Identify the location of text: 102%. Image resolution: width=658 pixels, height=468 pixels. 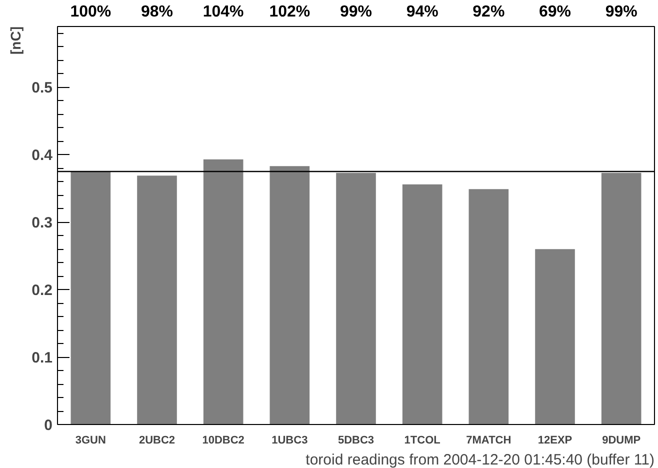
(289, 12).